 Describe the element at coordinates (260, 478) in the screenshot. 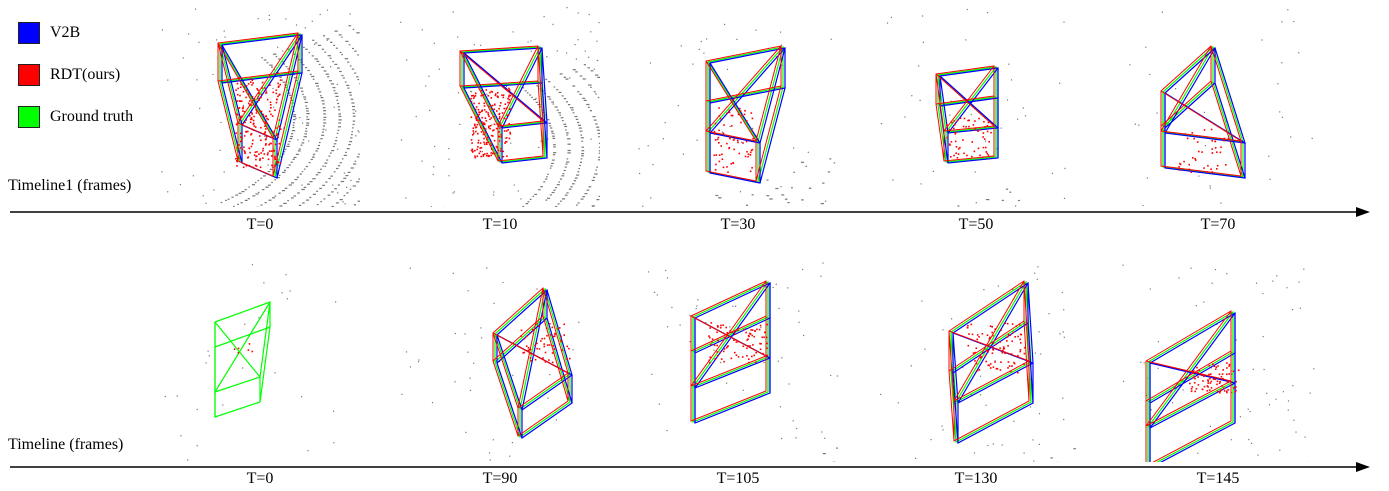

I see `frame-label-r2-0: T=0` at that location.